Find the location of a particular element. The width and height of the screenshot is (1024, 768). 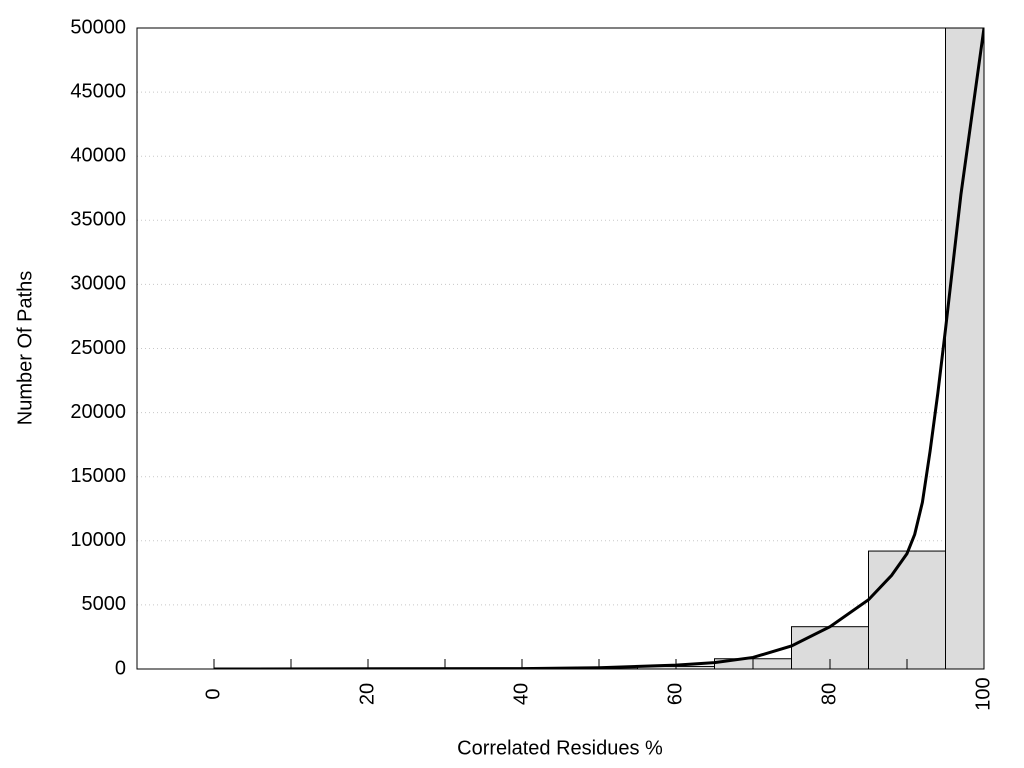

y-tick-label: 15000 is located at coordinates (98, 476).